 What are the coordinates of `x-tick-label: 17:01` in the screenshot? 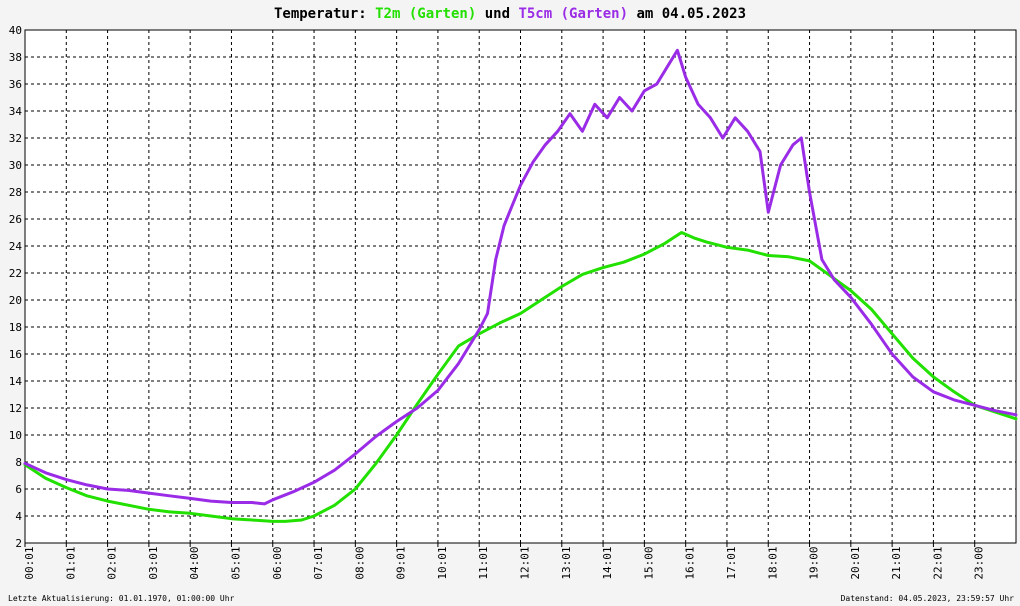 It's located at (731, 562).